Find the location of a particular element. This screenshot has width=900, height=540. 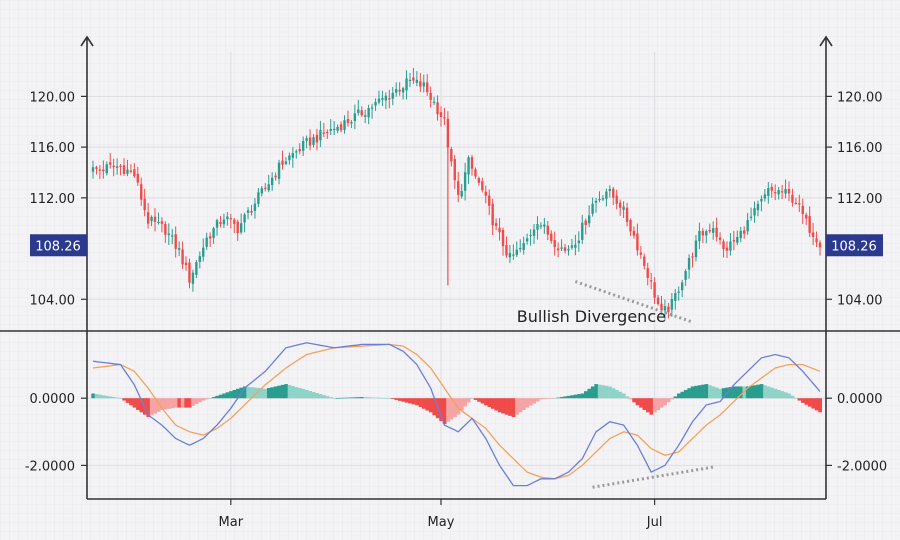

price-tick-label-right: 104.00 is located at coordinates (860, 300).